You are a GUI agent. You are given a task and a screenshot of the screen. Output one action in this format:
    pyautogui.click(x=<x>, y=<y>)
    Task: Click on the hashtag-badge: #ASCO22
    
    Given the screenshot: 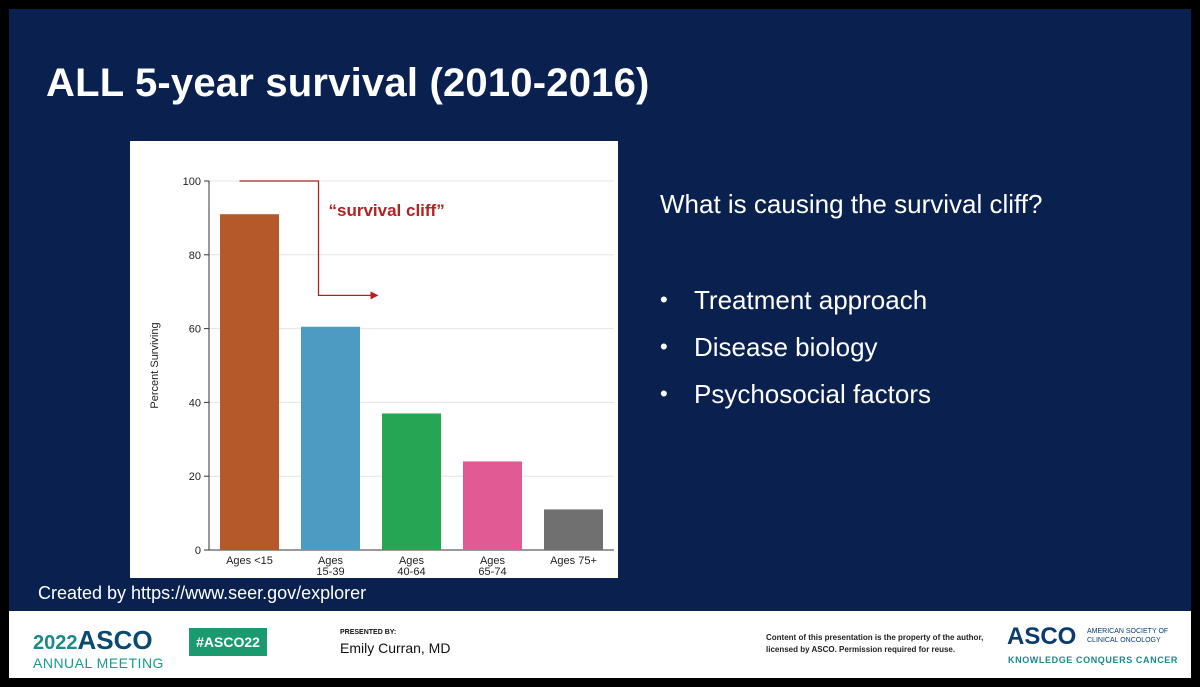 What is the action you would take?
    pyautogui.click(x=228, y=642)
    